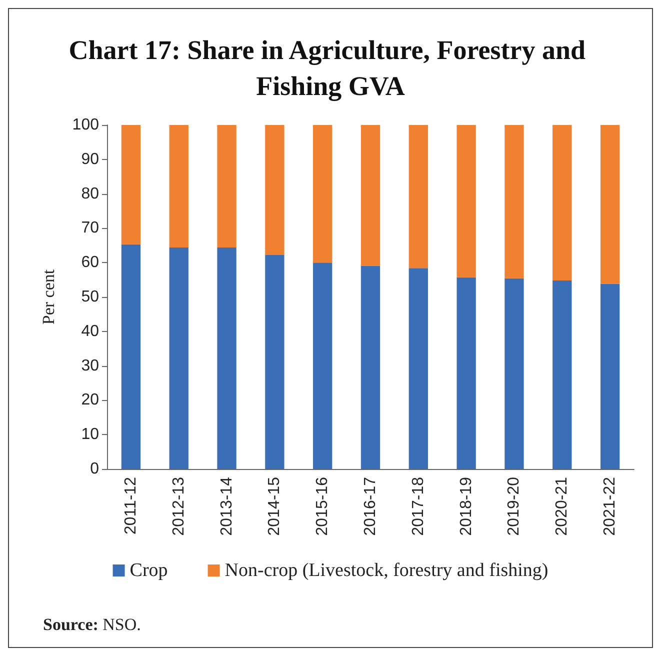  What do you see at coordinates (466, 506) in the screenshot?
I see `x-tick-label: 2018-19` at bounding box center [466, 506].